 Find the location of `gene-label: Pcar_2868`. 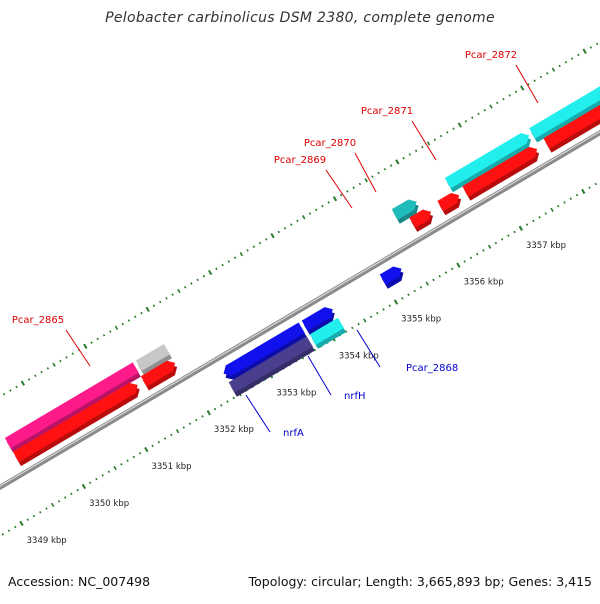

gene-label: Pcar_2868 is located at coordinates (432, 368).